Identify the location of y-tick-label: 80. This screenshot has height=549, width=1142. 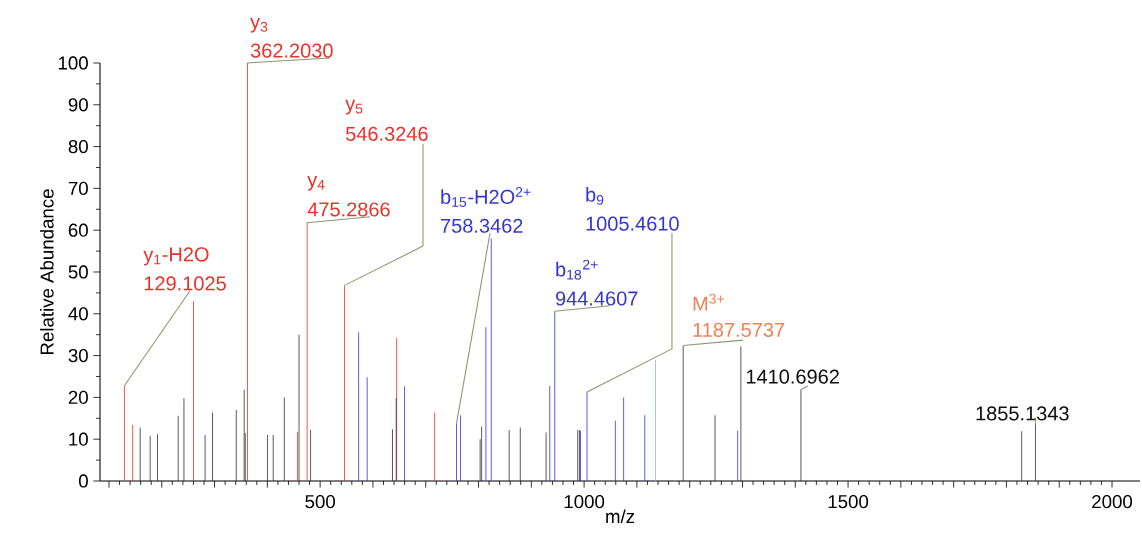
(78, 146).